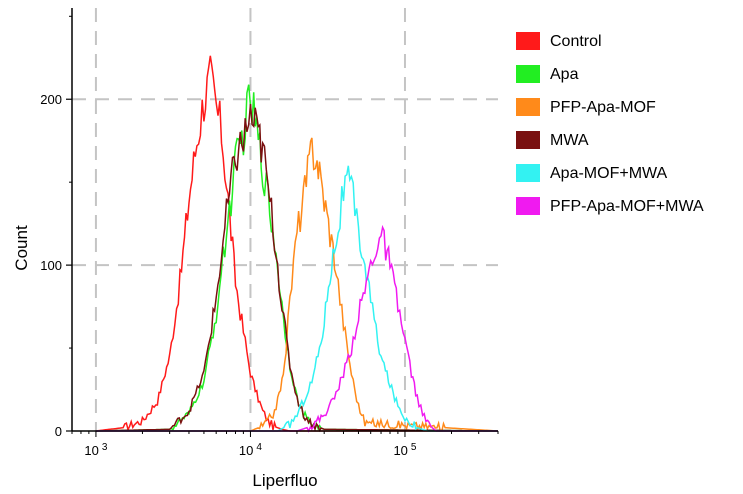  I want to click on y-tick-label-1: 100, so click(51, 265).